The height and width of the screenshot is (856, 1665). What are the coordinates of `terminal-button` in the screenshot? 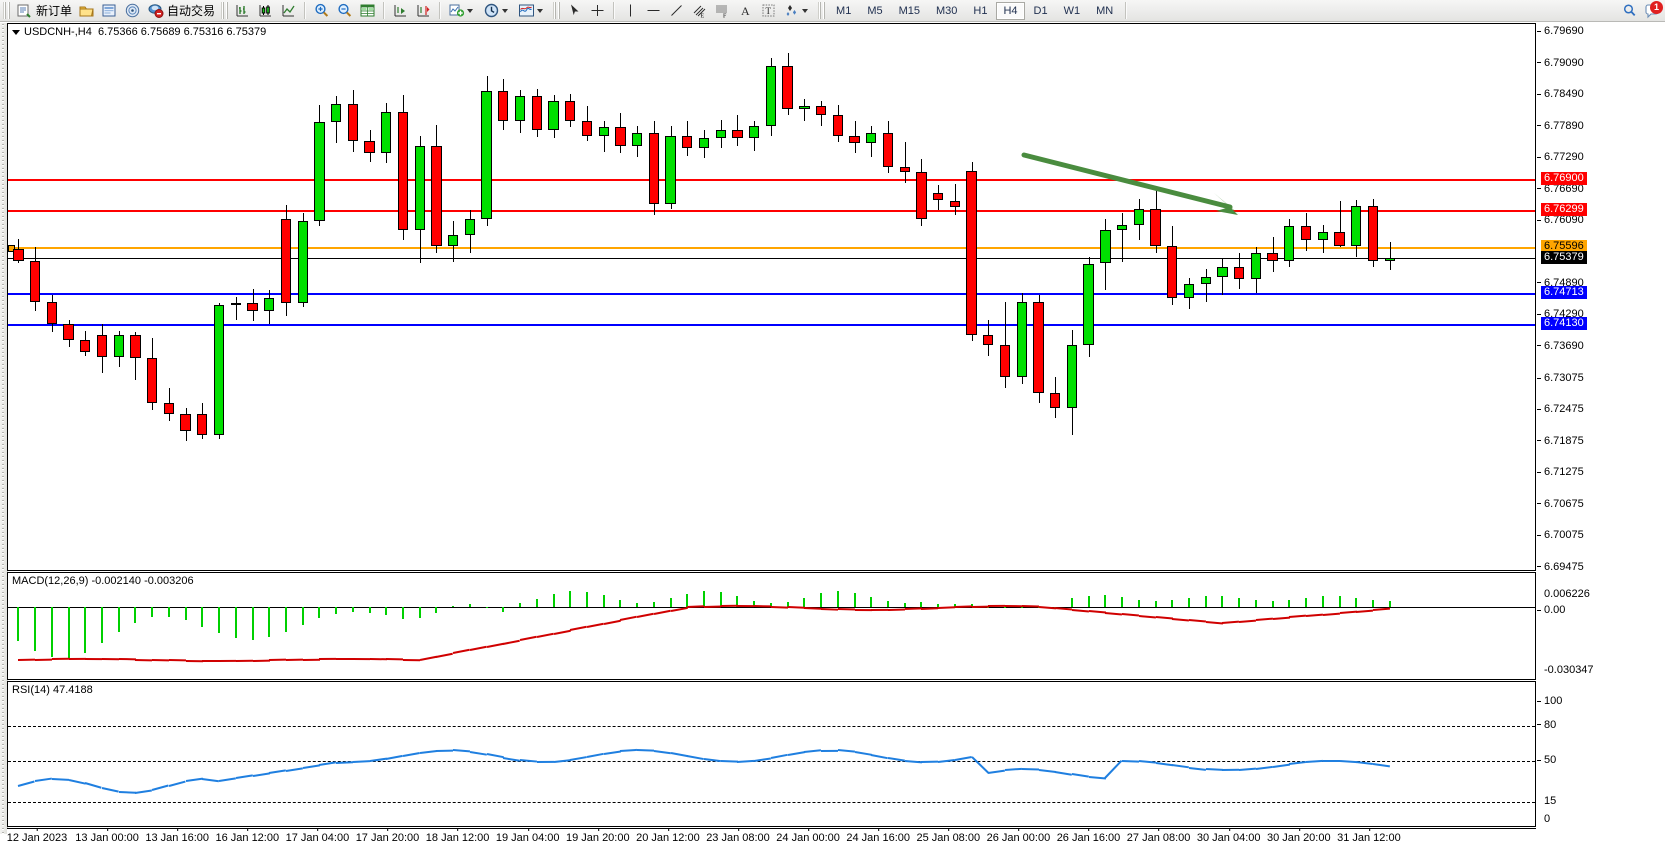 It's located at (109, 11).